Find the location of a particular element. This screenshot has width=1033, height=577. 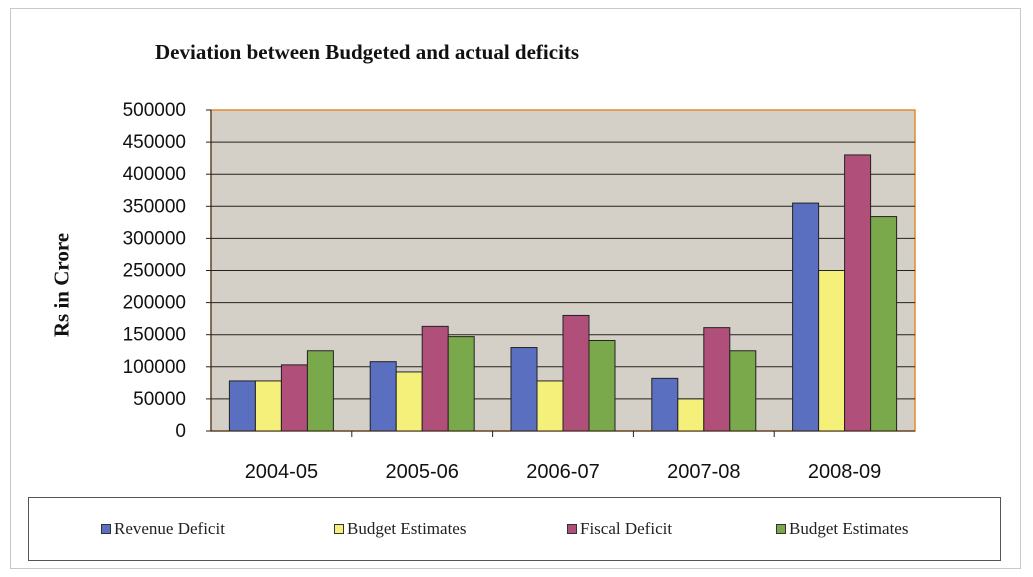

legend-label: Revenue Deficit is located at coordinates (169, 528).